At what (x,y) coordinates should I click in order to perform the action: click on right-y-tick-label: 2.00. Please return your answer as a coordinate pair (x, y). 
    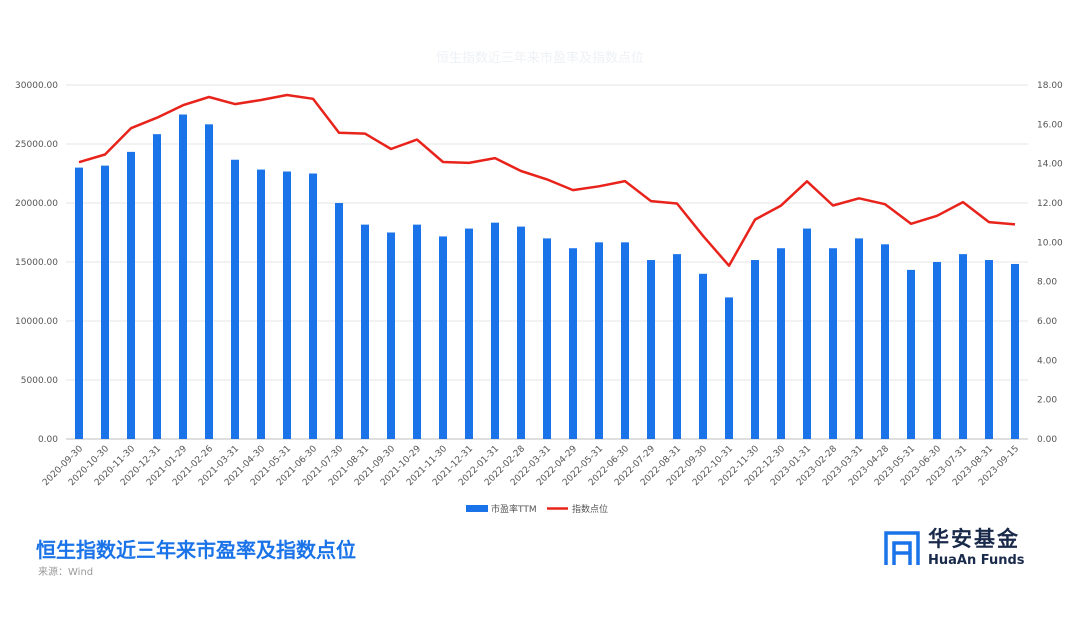
    Looking at the image, I should click on (1047, 401).